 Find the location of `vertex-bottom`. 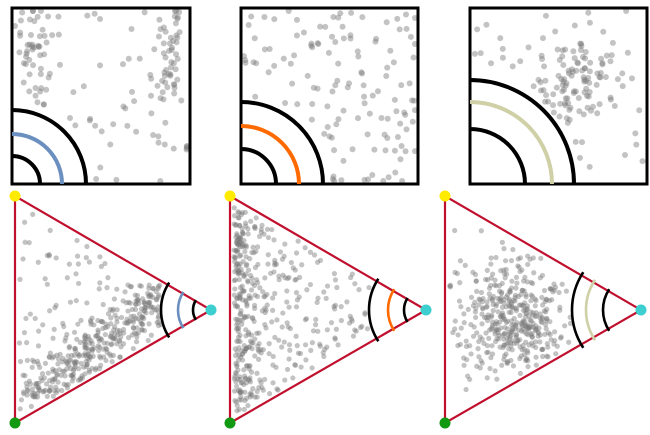

vertex-bottom is located at coordinates (230, 423).